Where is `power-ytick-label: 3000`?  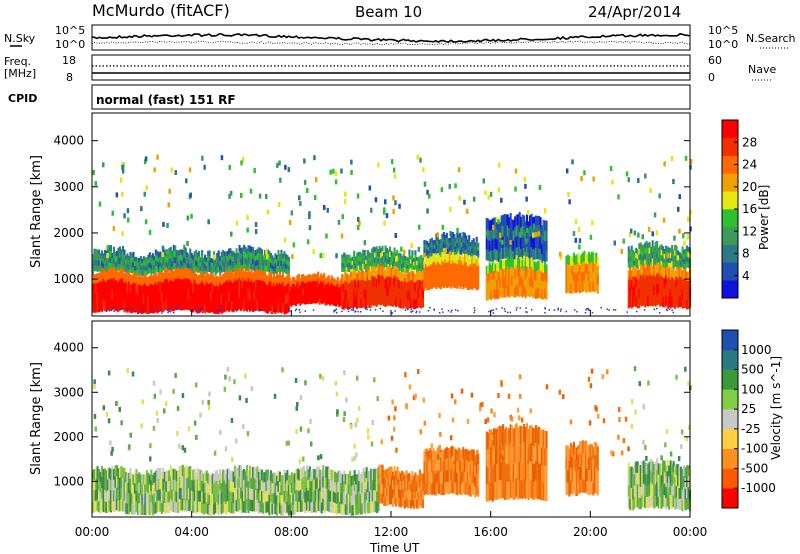 power-ytick-label: 3000 is located at coordinates (68, 187).